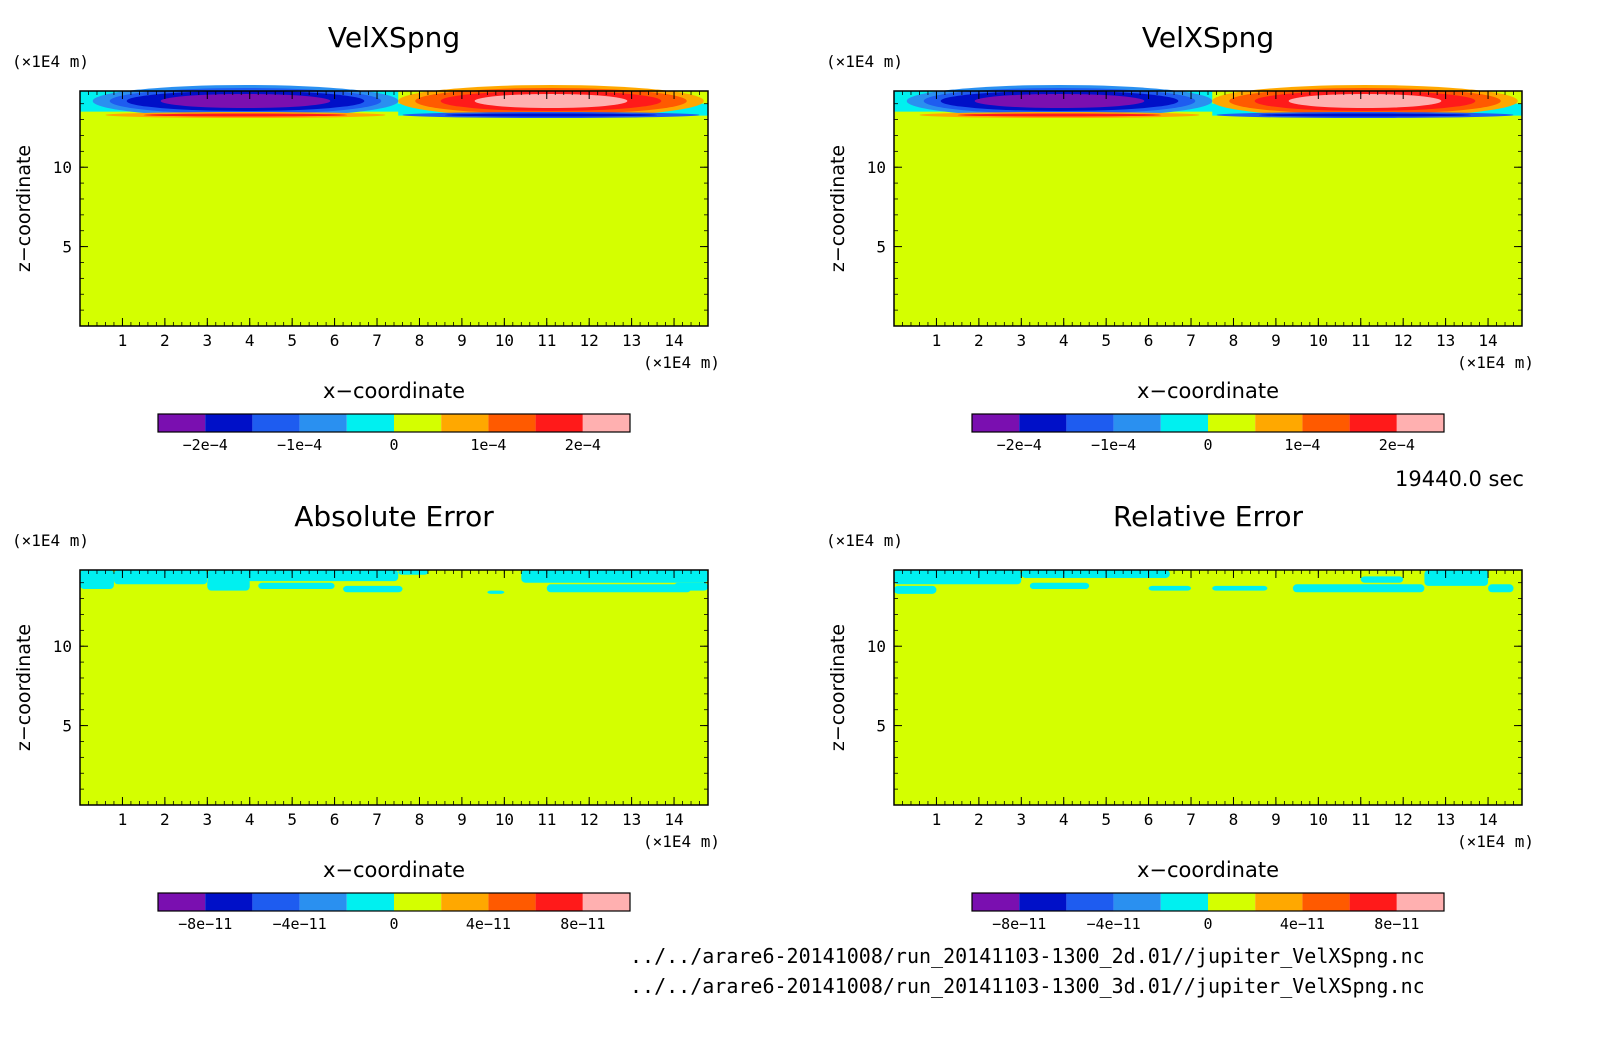 The width and height of the screenshot is (1604, 1054). Describe the element at coordinates (1149, 340) in the screenshot. I see `x-tick-label: 6` at that location.